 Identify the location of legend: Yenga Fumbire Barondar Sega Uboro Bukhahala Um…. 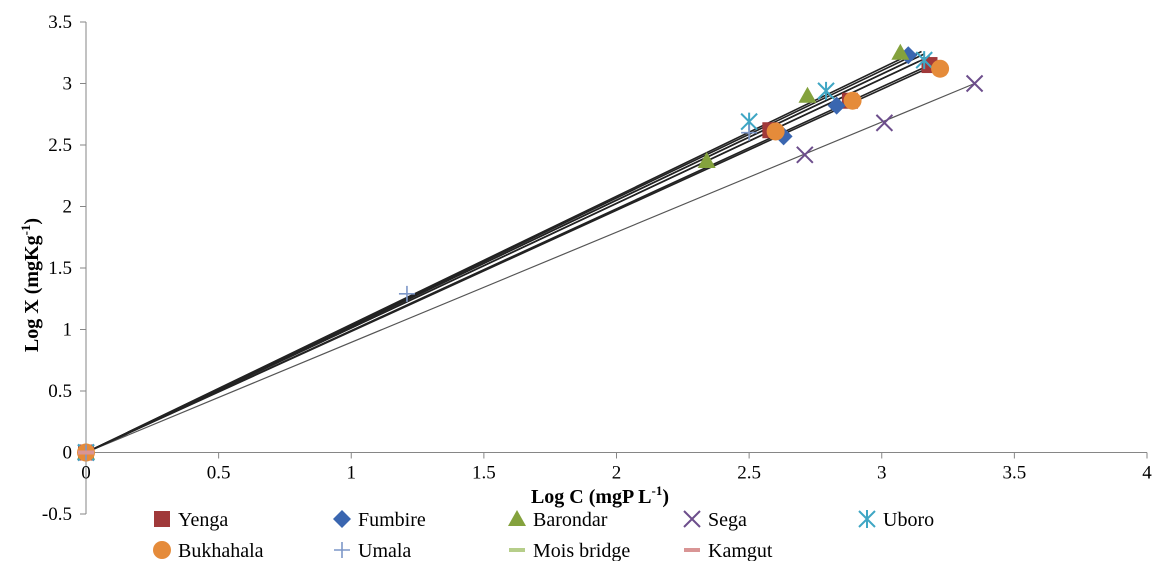
(543, 535).